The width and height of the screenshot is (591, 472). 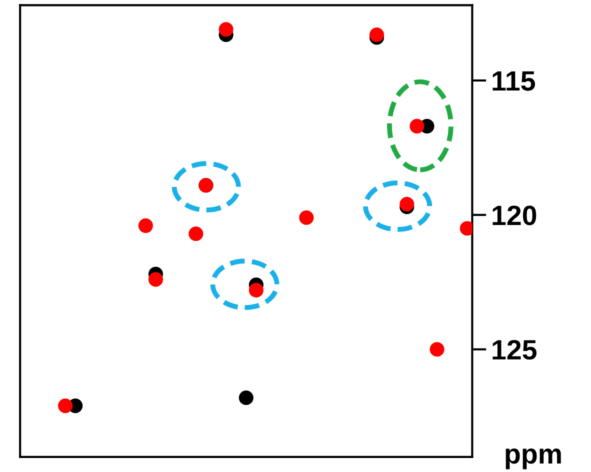 What do you see at coordinates (514, 216) in the screenshot?
I see `y-tick-label: 120` at bounding box center [514, 216].